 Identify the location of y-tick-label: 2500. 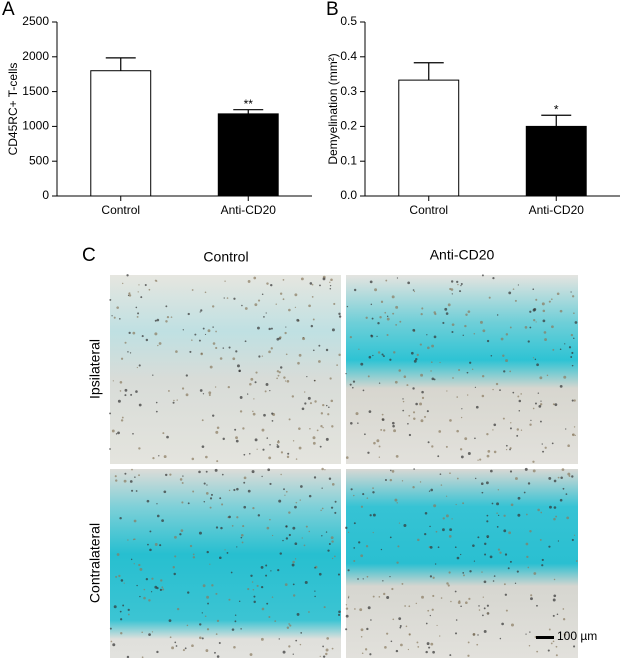
(35, 21).